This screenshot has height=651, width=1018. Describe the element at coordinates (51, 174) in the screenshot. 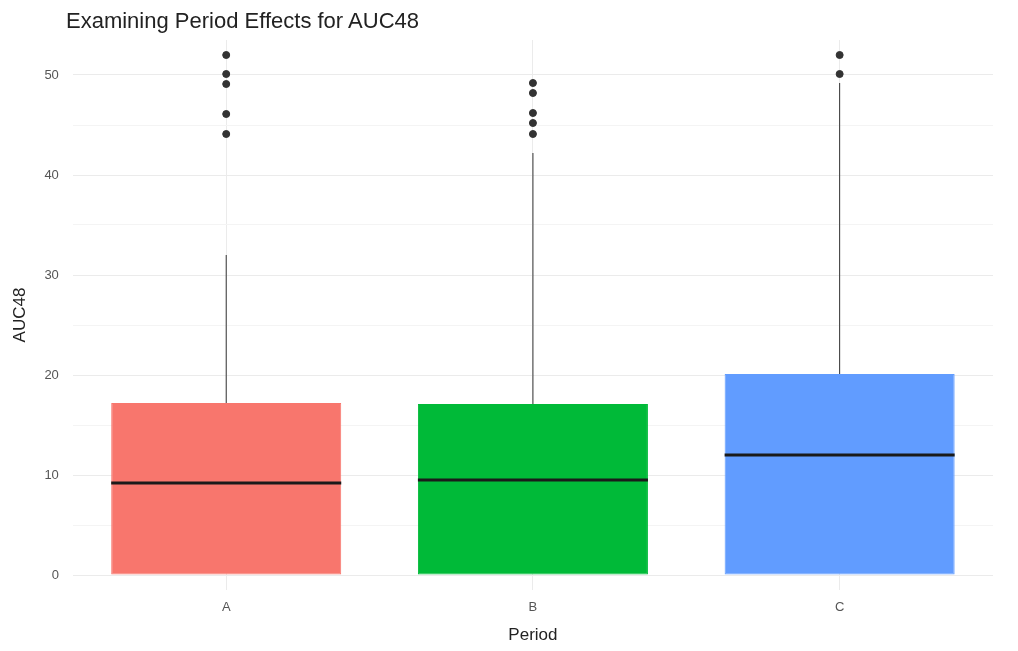

I see `y-tick-label: 40` at that location.